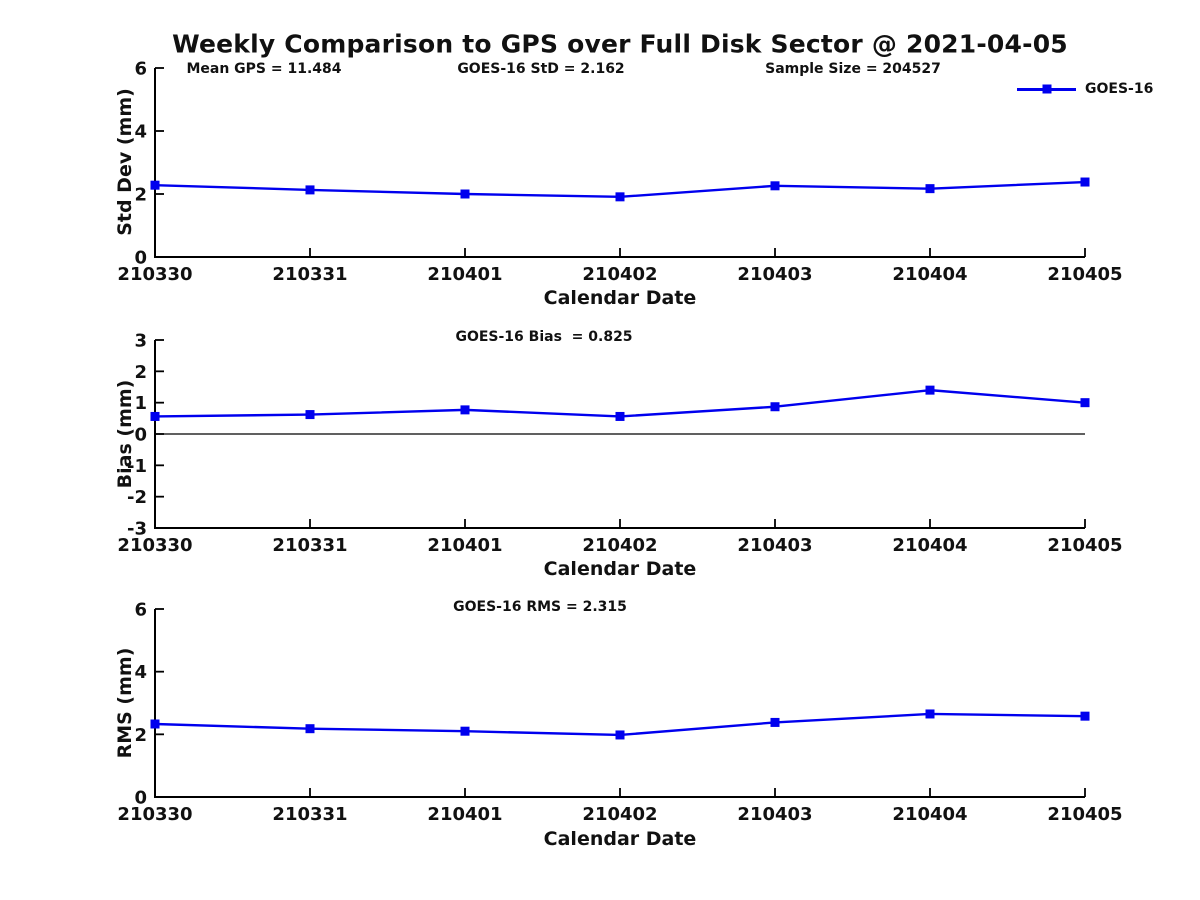 Image resolution: width=1200 pixels, height=900 pixels. I want to click on legend-square-marker-icon, so click(1046, 89).